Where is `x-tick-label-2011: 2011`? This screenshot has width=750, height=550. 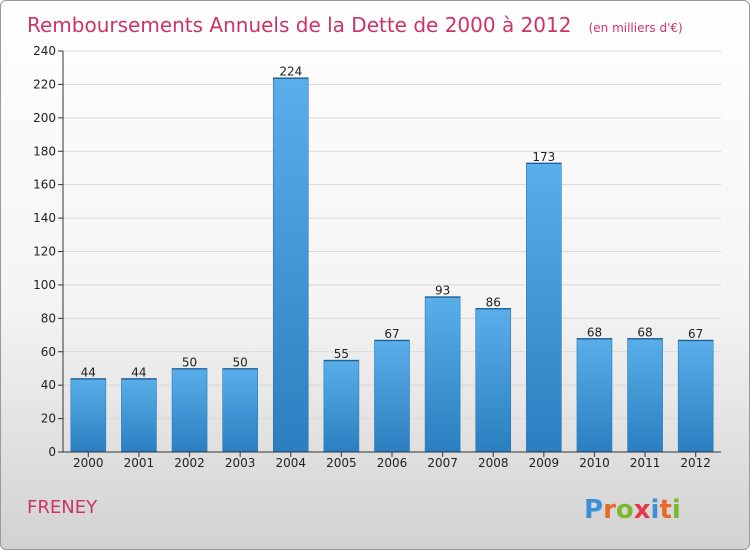 x-tick-label-2011: 2011 is located at coordinates (645, 463).